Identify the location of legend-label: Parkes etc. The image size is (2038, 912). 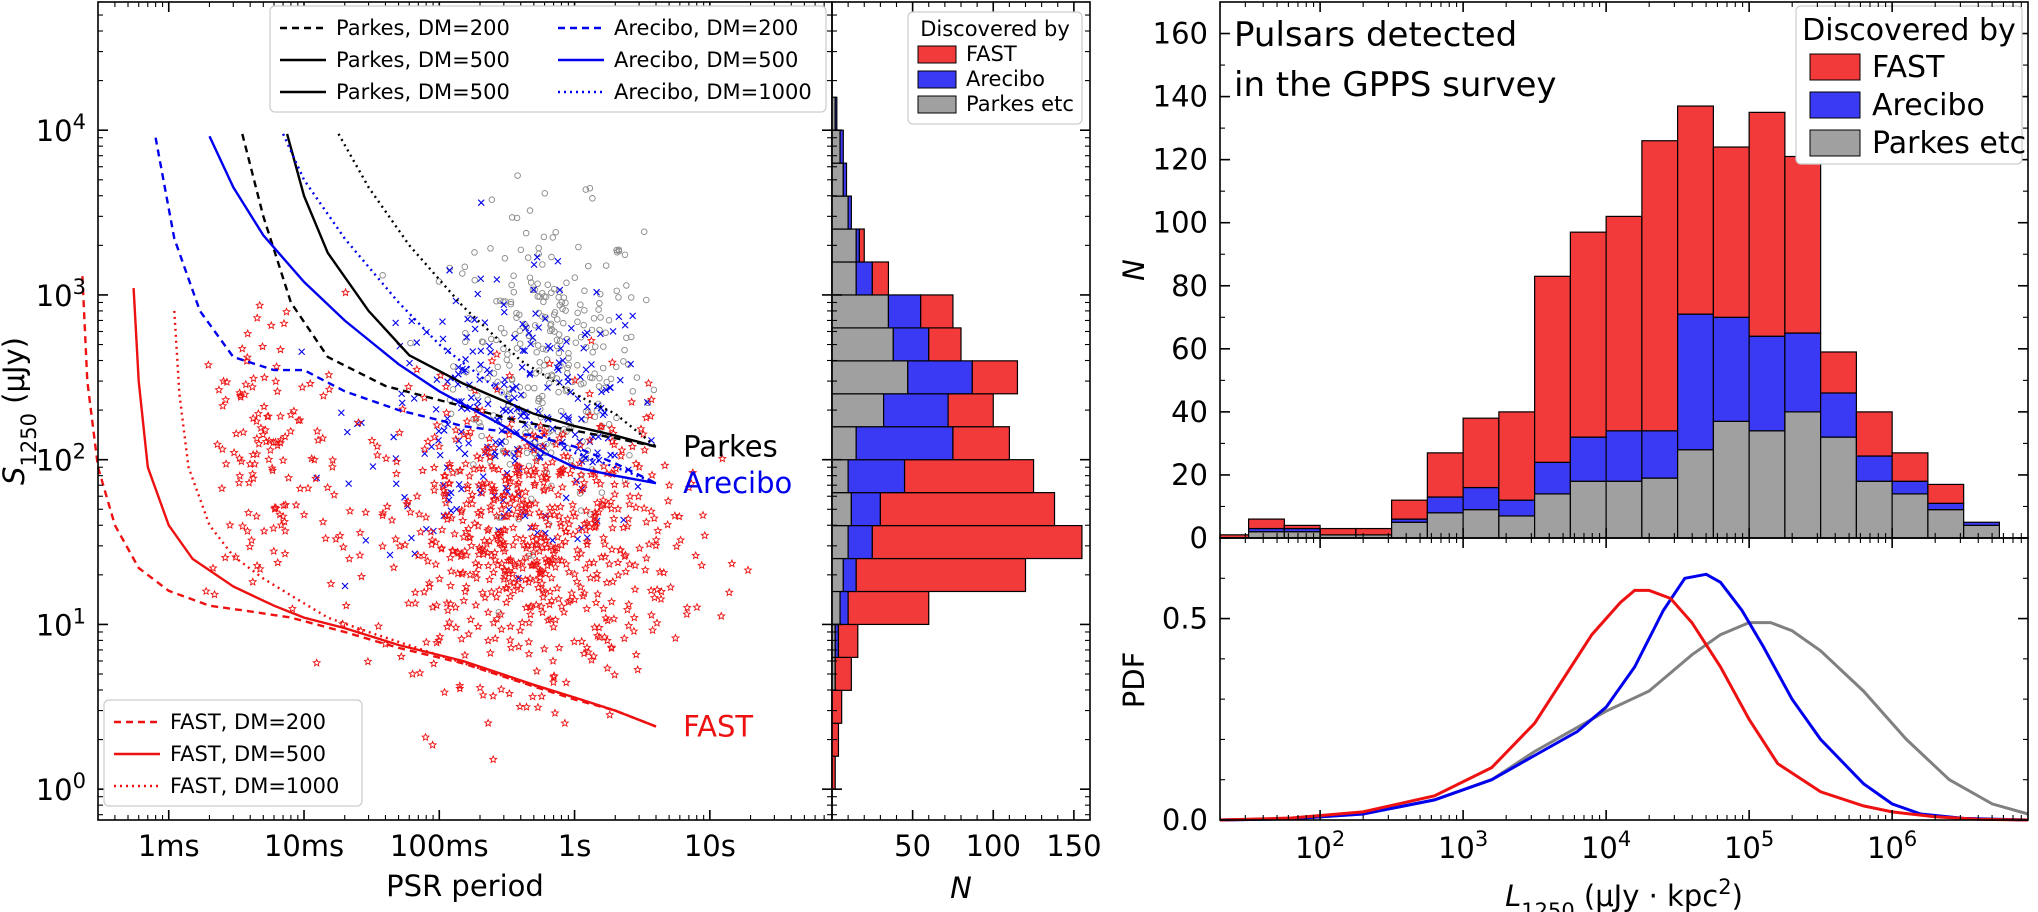
(1949, 143).